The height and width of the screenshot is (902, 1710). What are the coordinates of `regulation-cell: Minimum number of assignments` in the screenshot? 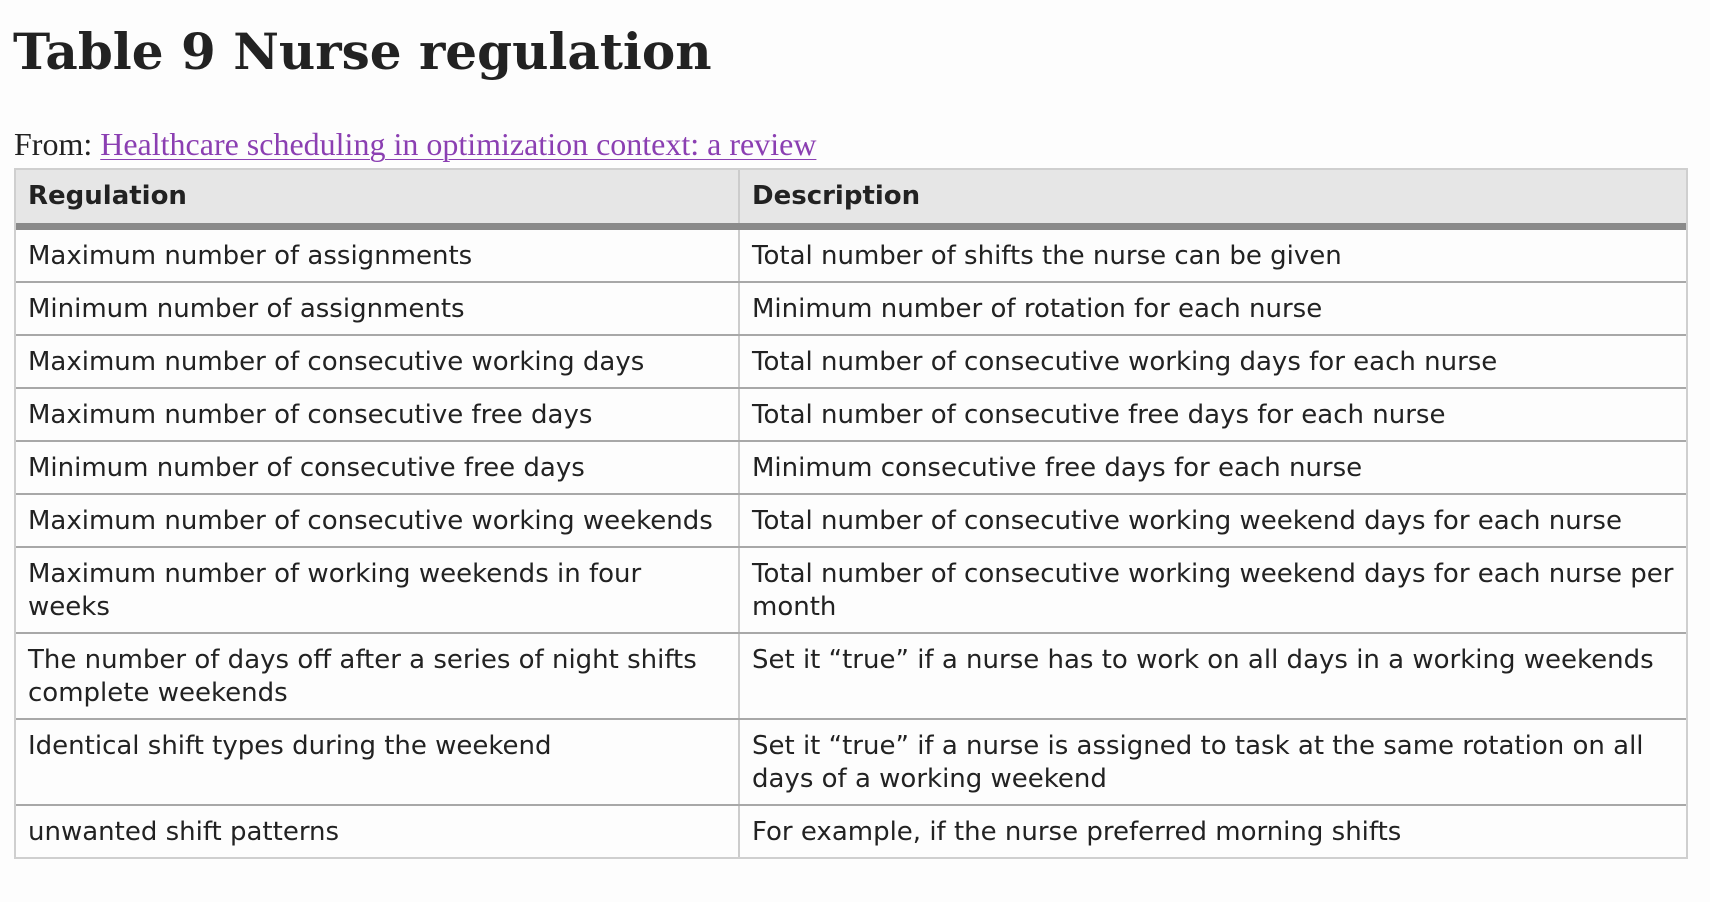 It's located at (378, 308).